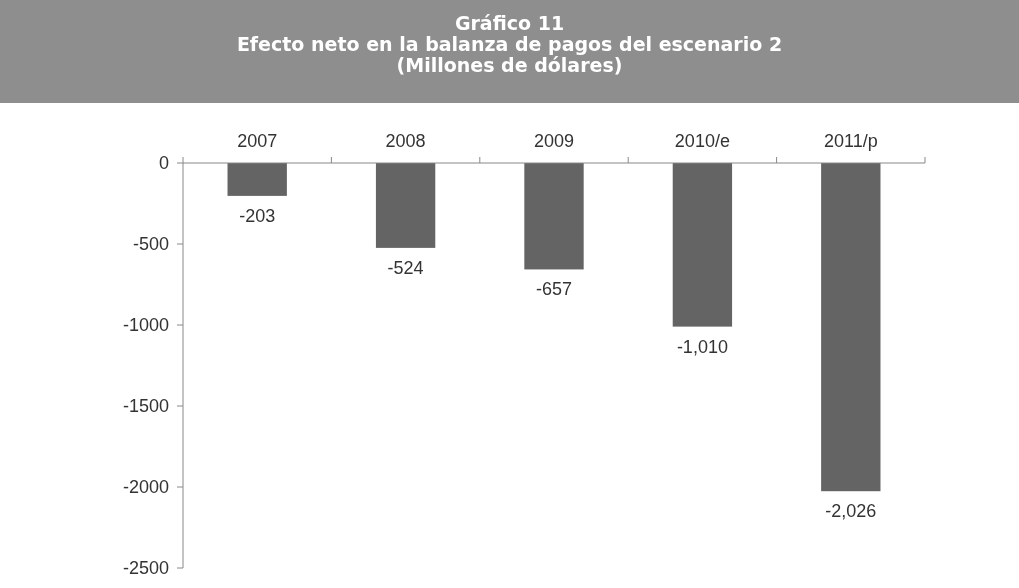 Image resolution: width=1019 pixels, height=588 pixels. What do you see at coordinates (850, 141) in the screenshot?
I see `x-tick-label: 2011/p` at bounding box center [850, 141].